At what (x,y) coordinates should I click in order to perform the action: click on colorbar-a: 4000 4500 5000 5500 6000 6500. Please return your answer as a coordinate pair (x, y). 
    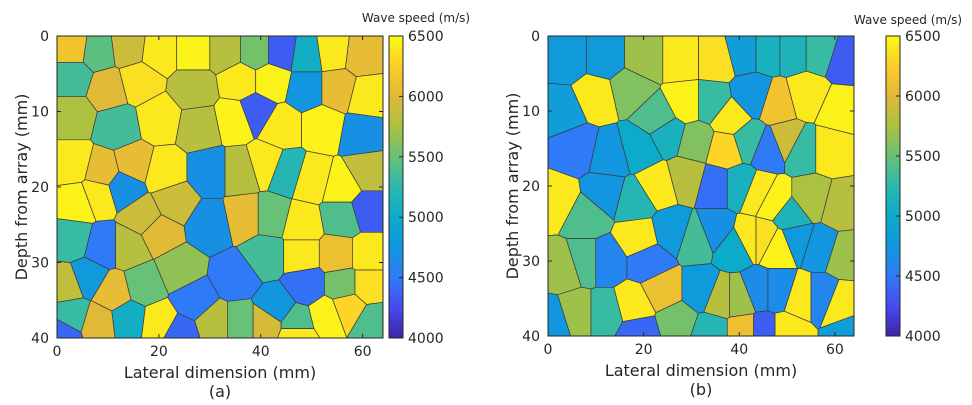
    Looking at the image, I should click on (416, 188).